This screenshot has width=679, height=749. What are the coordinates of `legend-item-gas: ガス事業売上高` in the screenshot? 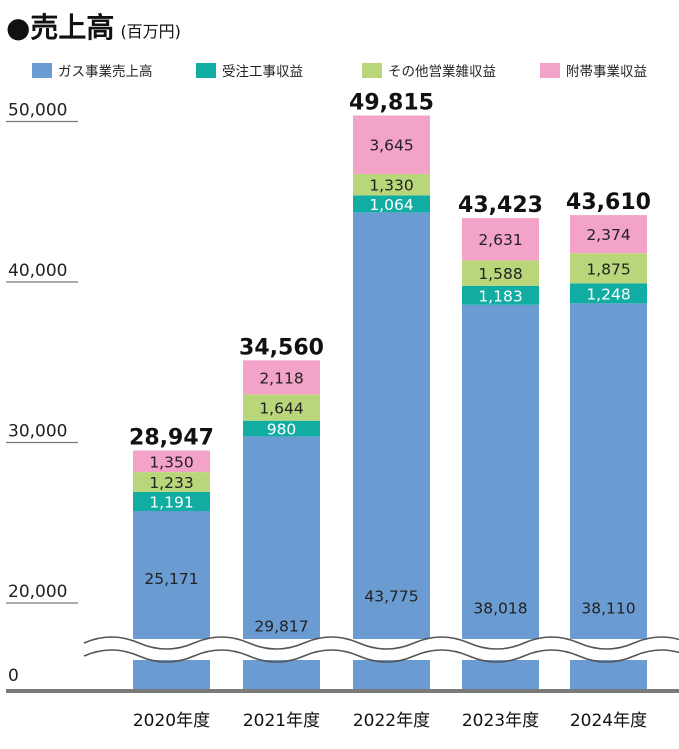 It's located at (92, 70).